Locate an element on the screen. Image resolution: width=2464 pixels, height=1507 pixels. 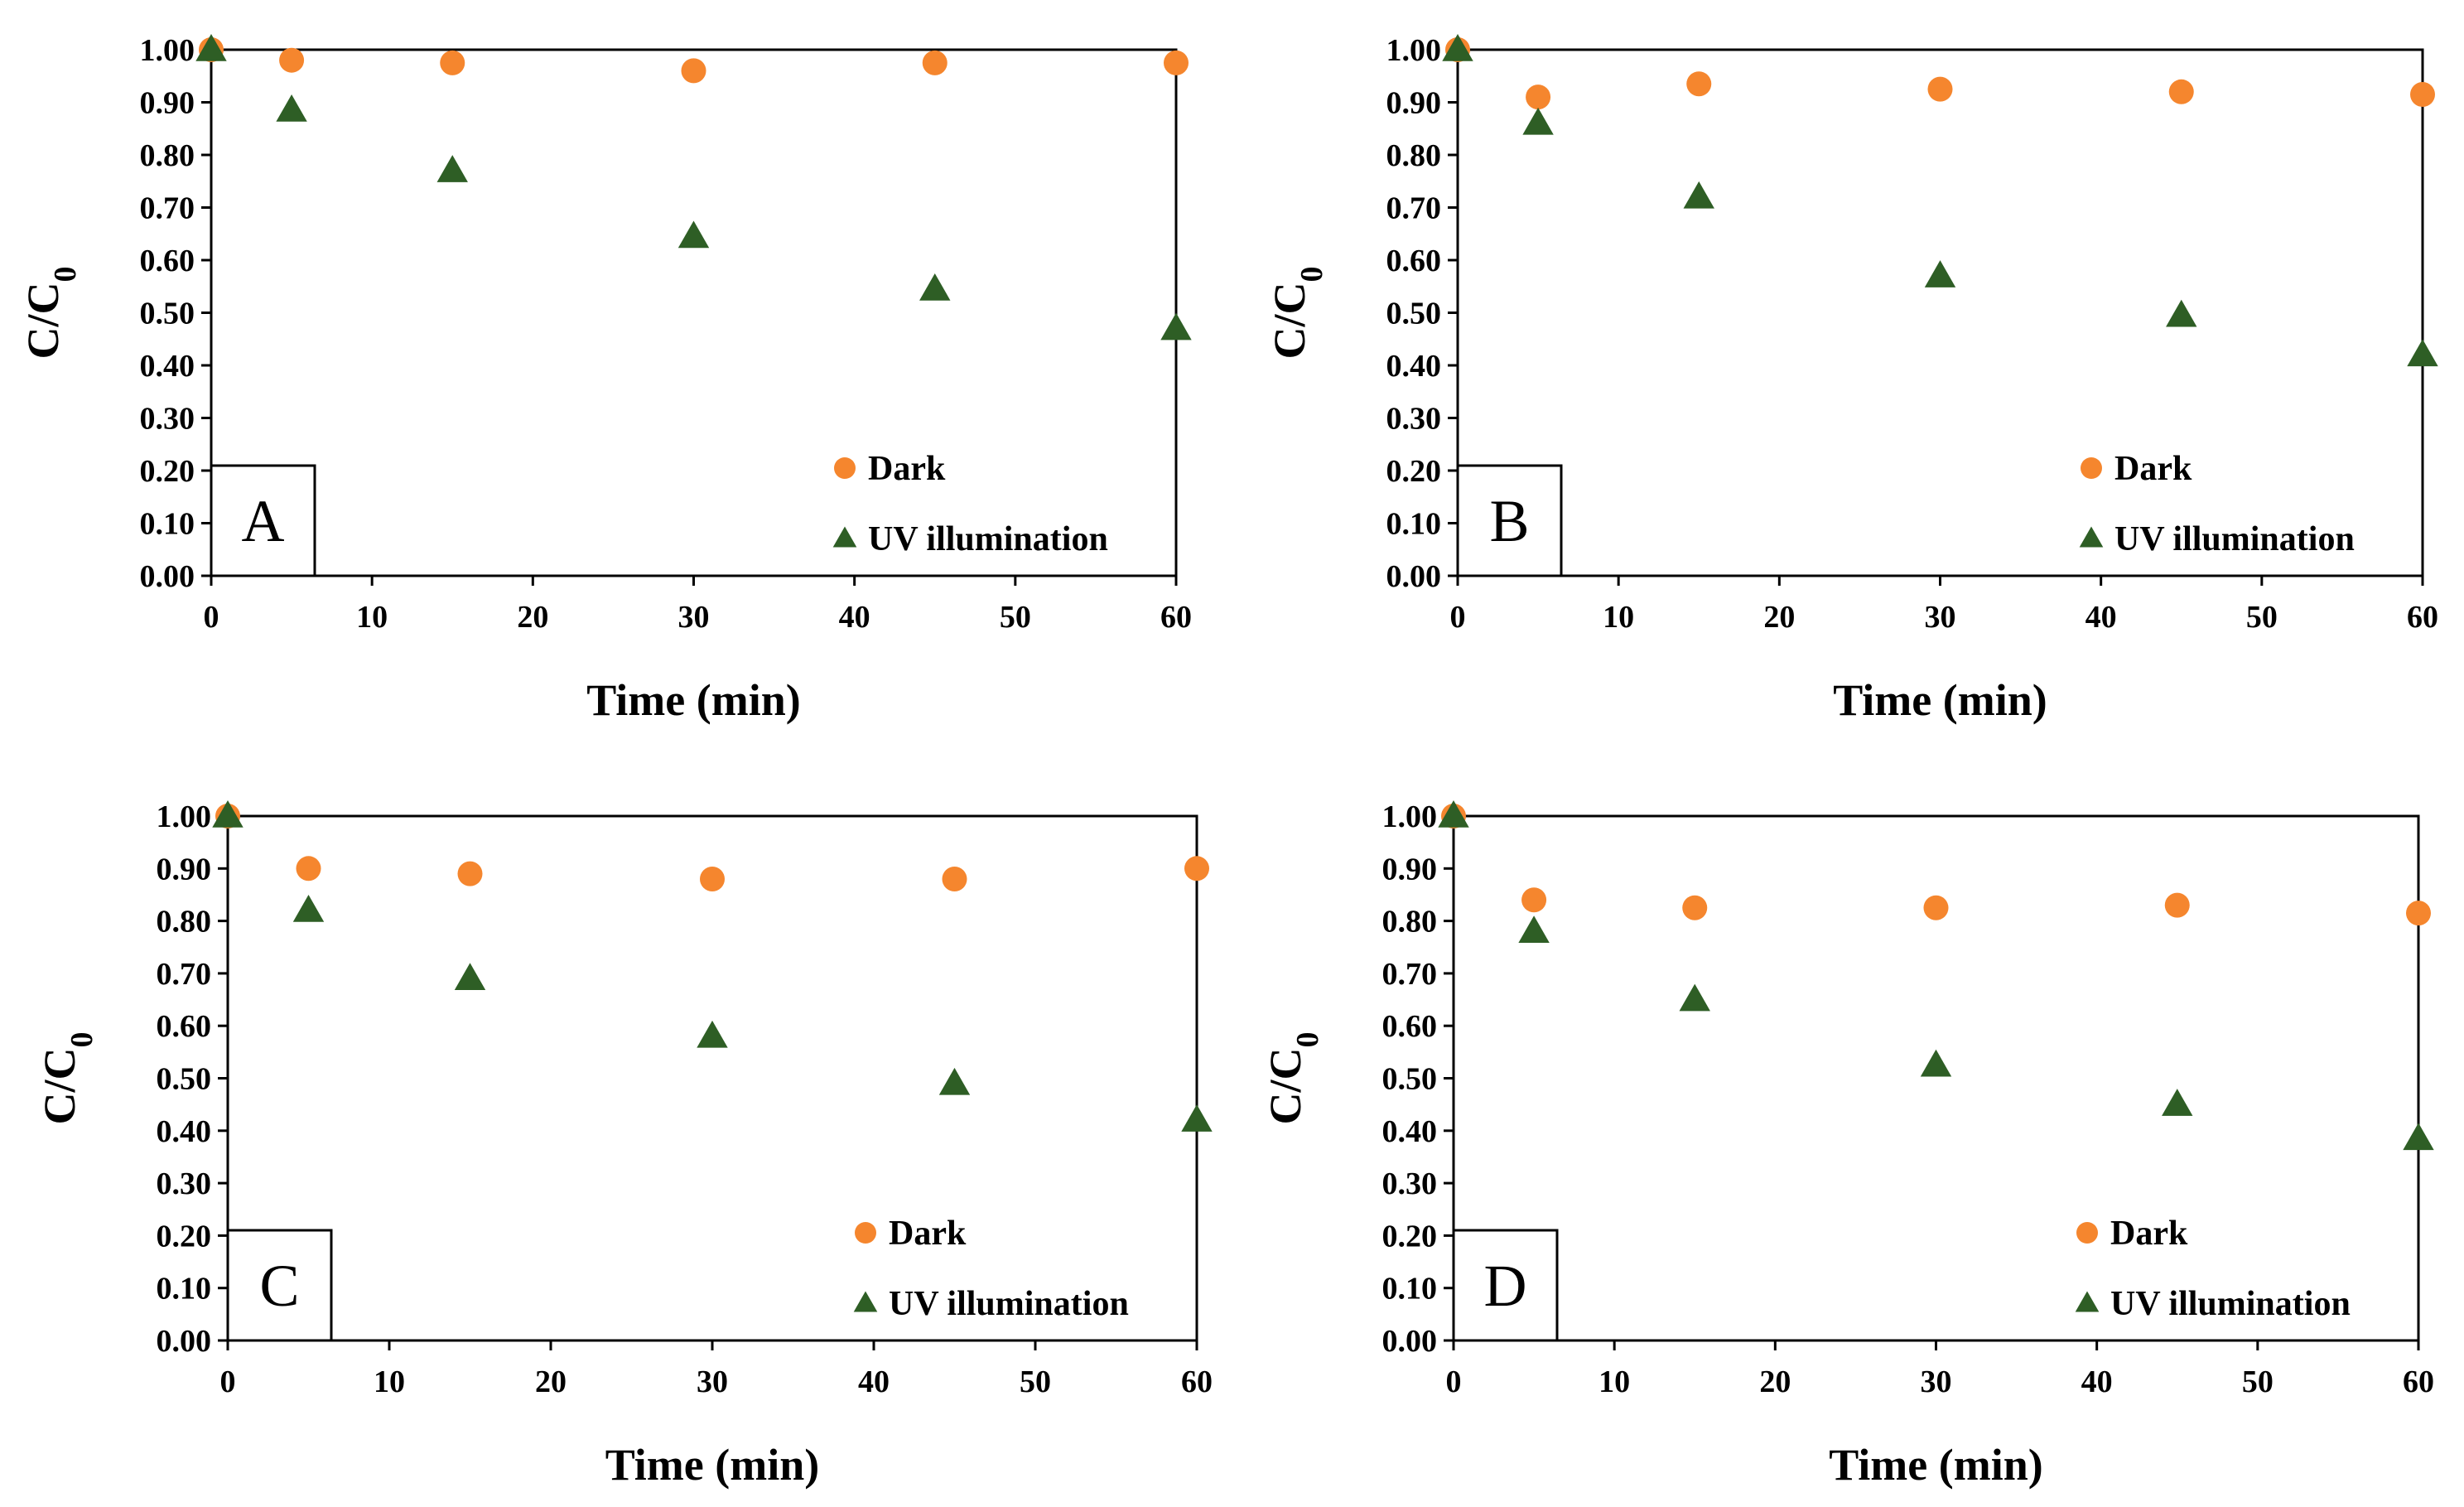
panel-letter: C is located at coordinates (279, 1286).